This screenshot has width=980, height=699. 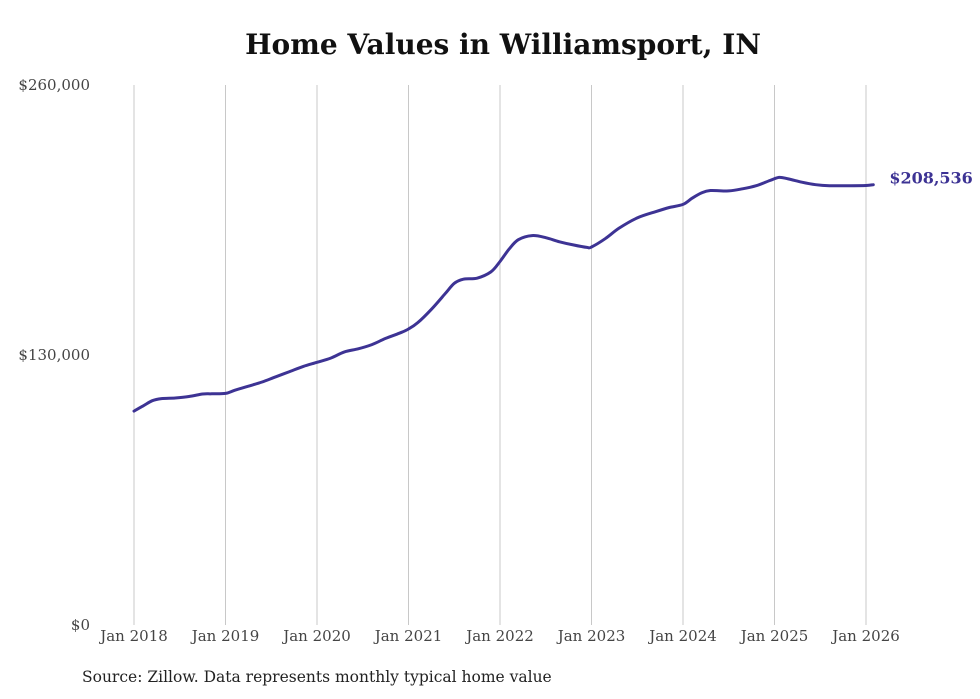 I want to click on chart-title: Home Values in Williamsport, IN, so click(x=503, y=44).